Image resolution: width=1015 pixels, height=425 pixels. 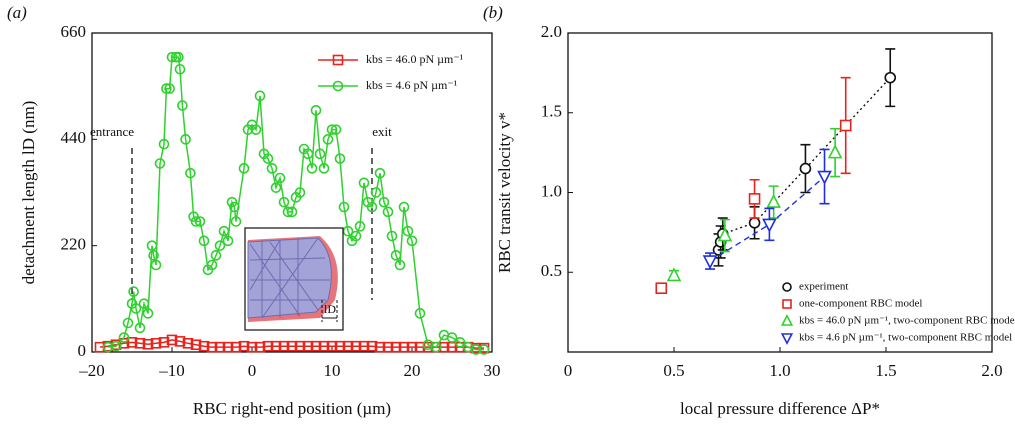 I want to click on y-tick-label: 1.5, so click(x=551, y=111).